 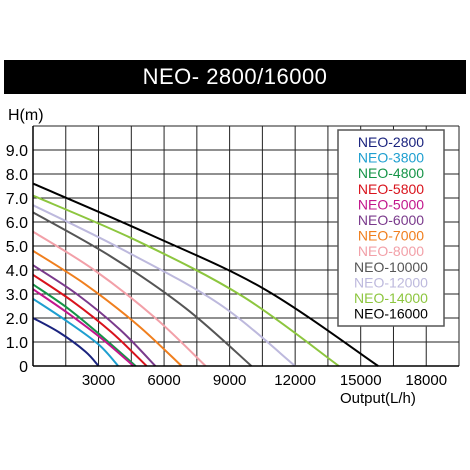 I want to click on y-tick-label: 2.0, so click(x=17, y=319).